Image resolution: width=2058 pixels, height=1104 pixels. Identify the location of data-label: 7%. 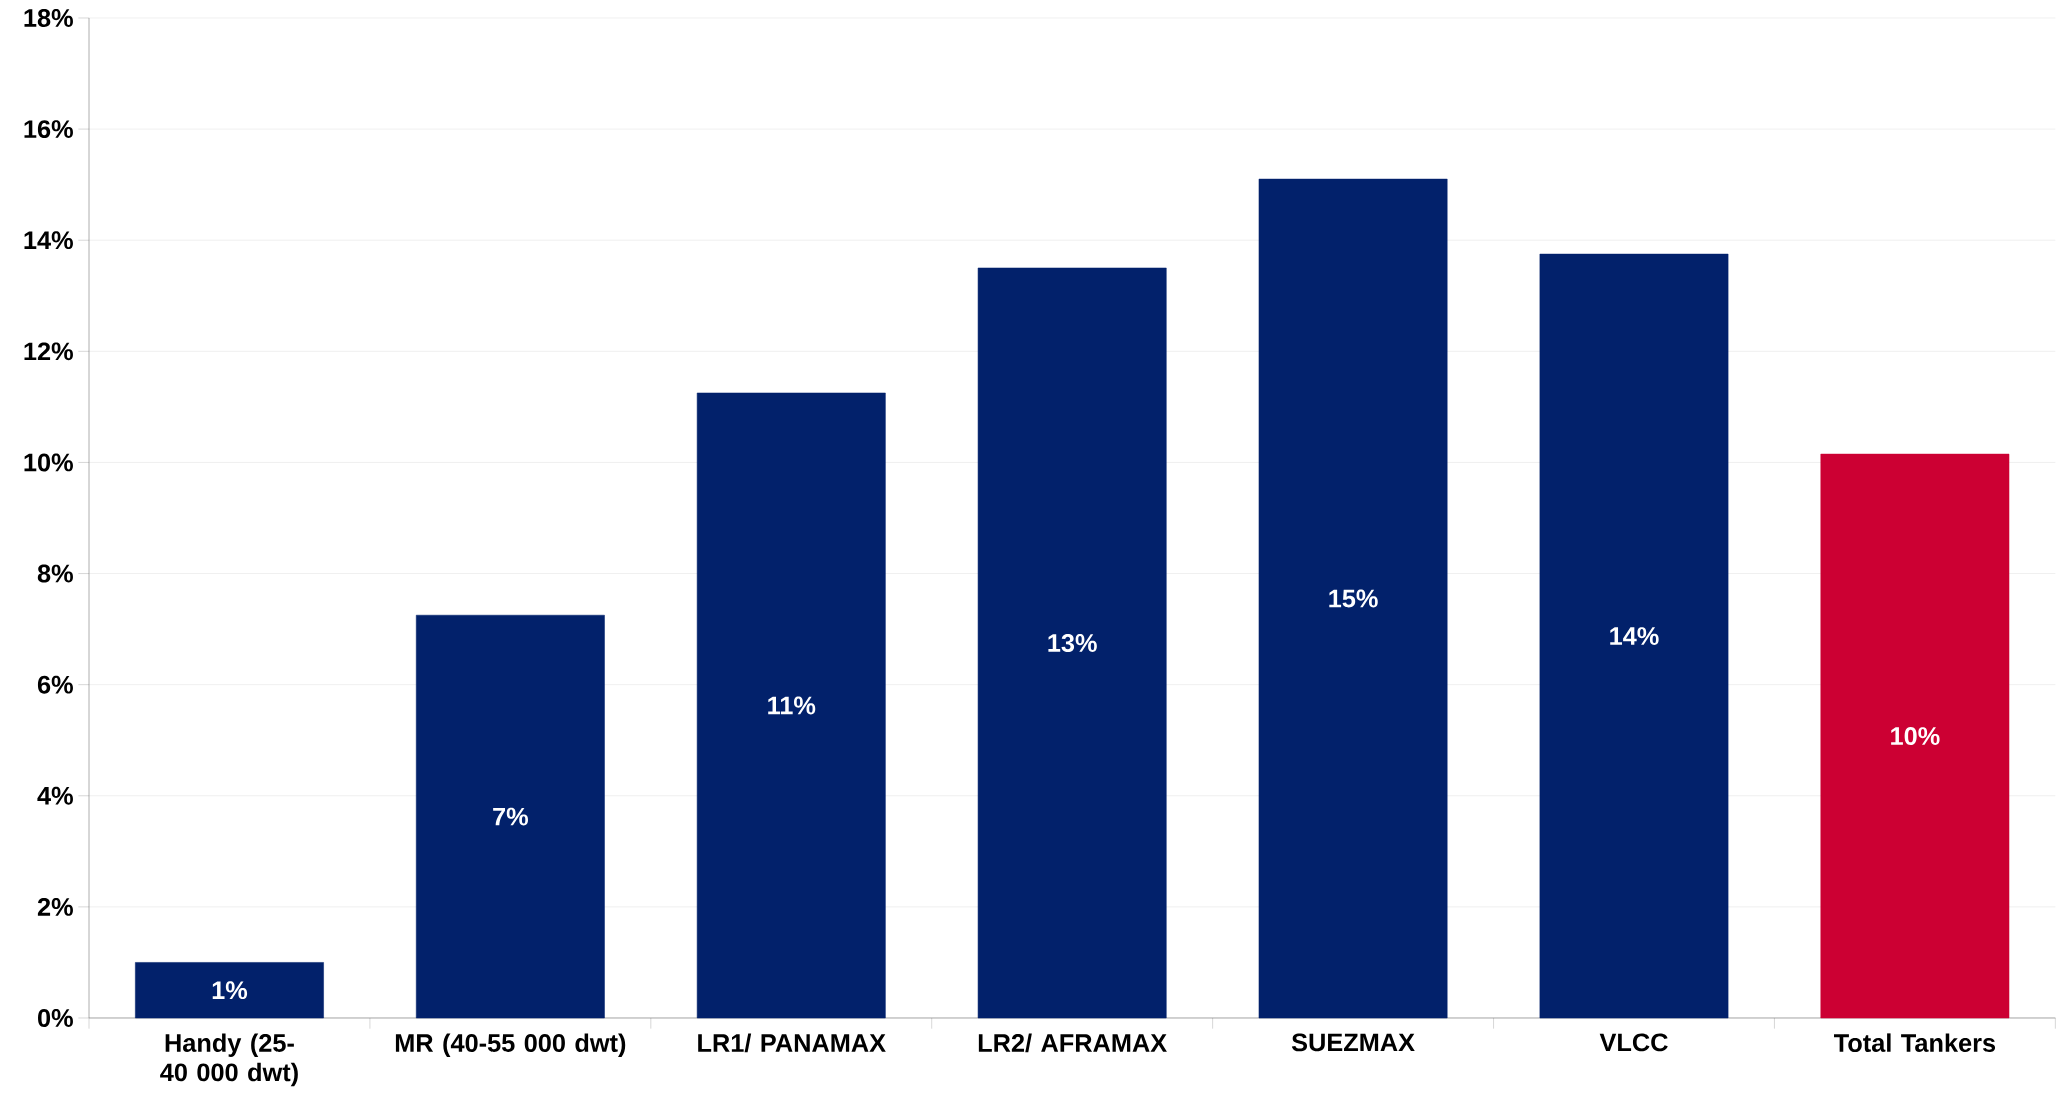
(510, 816).